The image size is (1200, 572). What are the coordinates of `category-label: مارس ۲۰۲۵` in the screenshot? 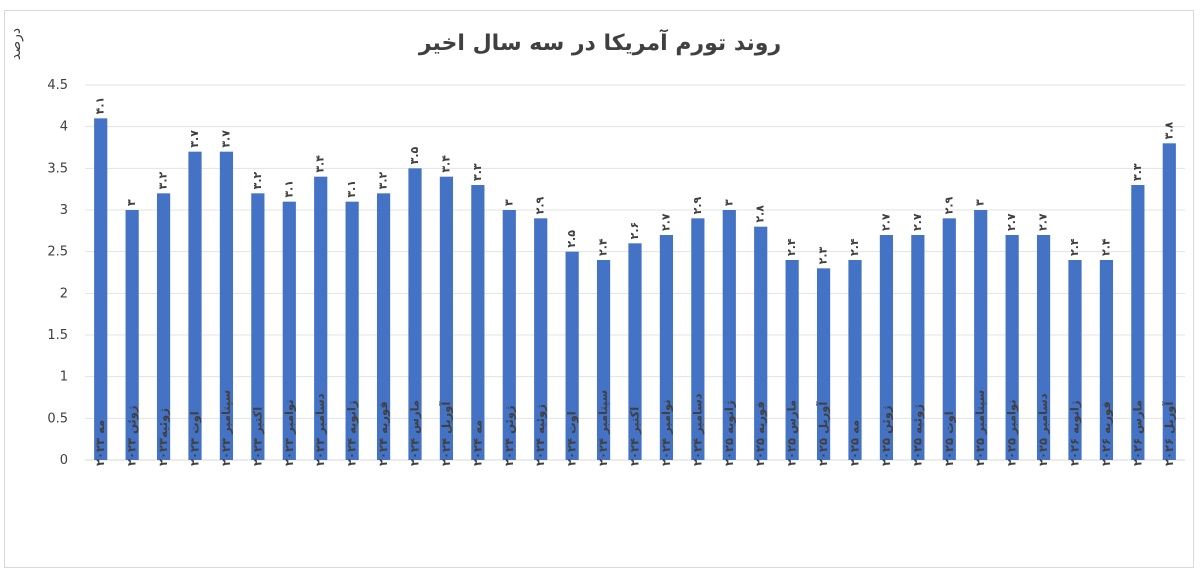 It's located at (792, 433).